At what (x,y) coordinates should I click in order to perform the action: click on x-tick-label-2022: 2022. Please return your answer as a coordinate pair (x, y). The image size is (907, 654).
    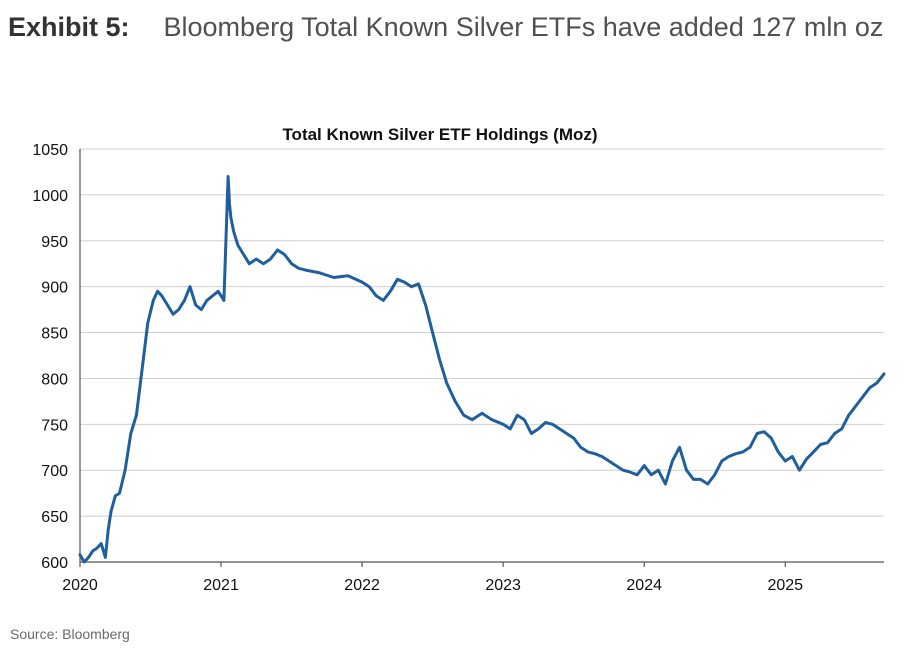
    Looking at the image, I should click on (362, 585).